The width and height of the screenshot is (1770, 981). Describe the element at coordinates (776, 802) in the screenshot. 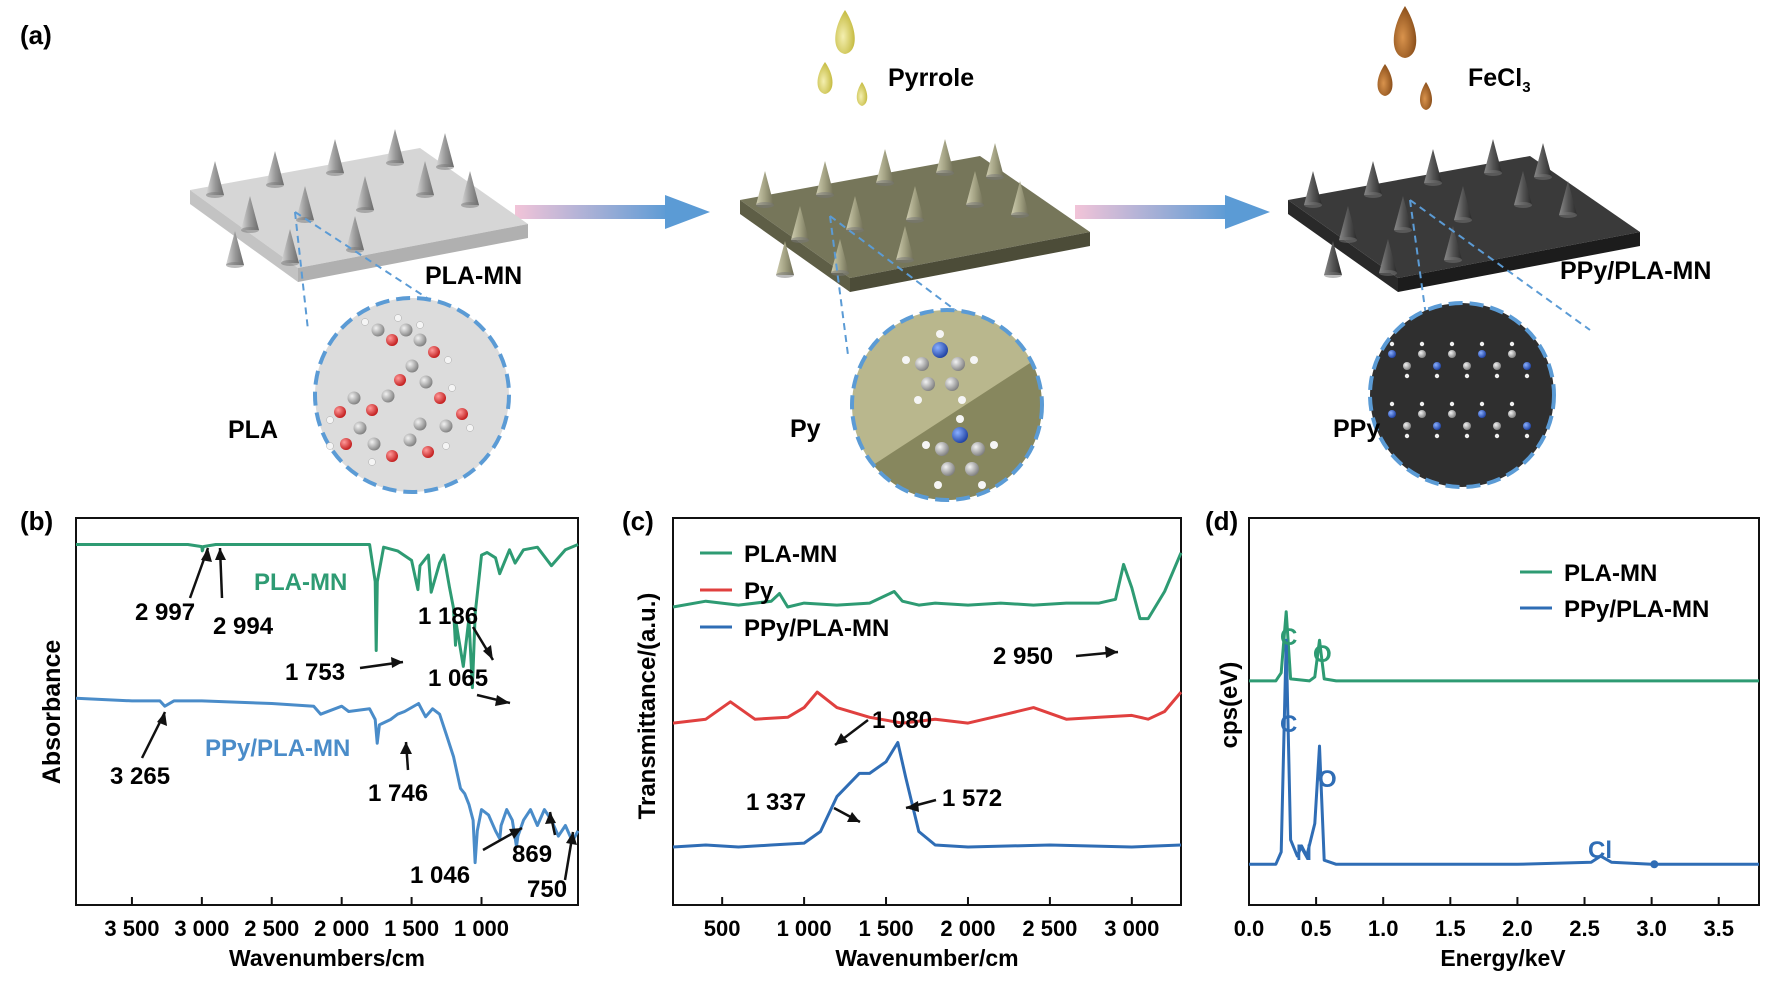

I see `panel-c-annot-1337: 1 337` at that location.